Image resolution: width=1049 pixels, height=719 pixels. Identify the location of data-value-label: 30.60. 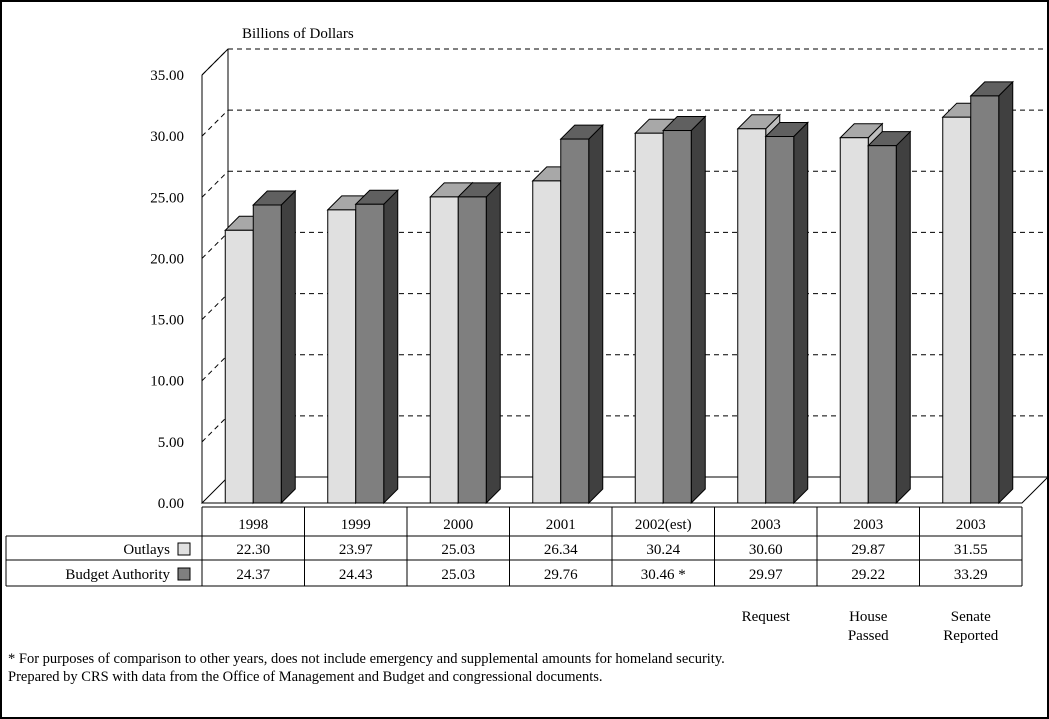
(766, 550).